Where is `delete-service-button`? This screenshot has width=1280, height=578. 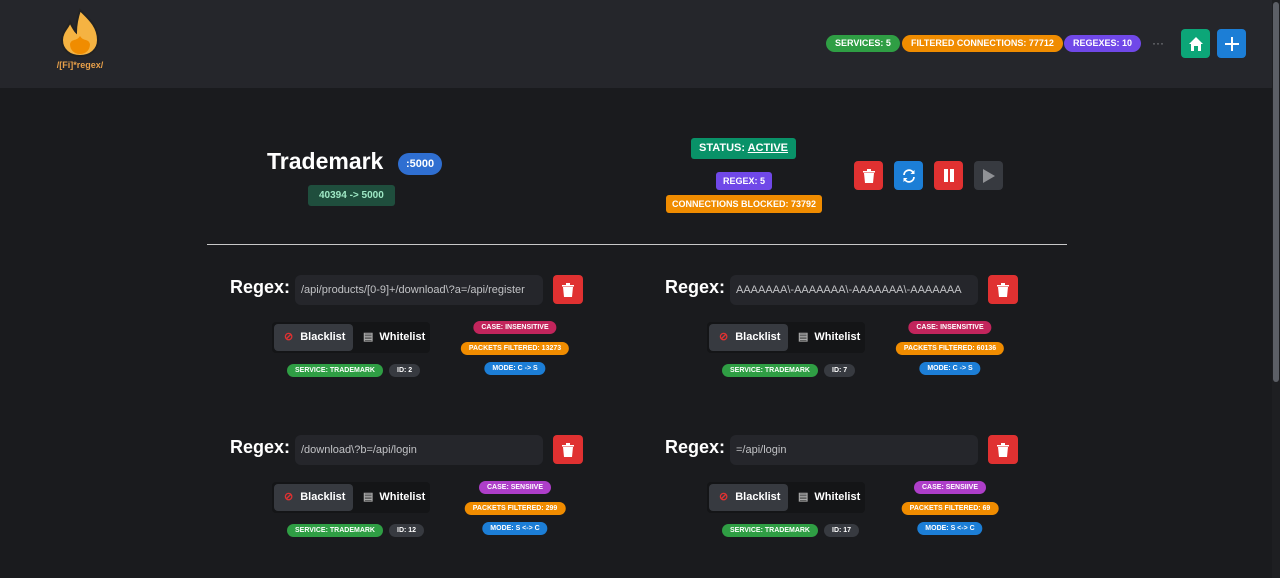
delete-service-button is located at coordinates (868, 175).